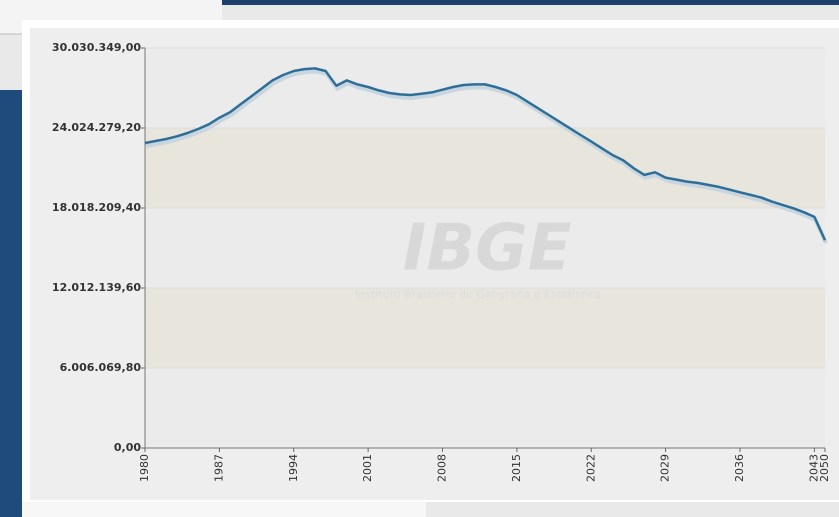 The image size is (839, 517). I want to click on x-tick-label: 2022, so click(590, 468).